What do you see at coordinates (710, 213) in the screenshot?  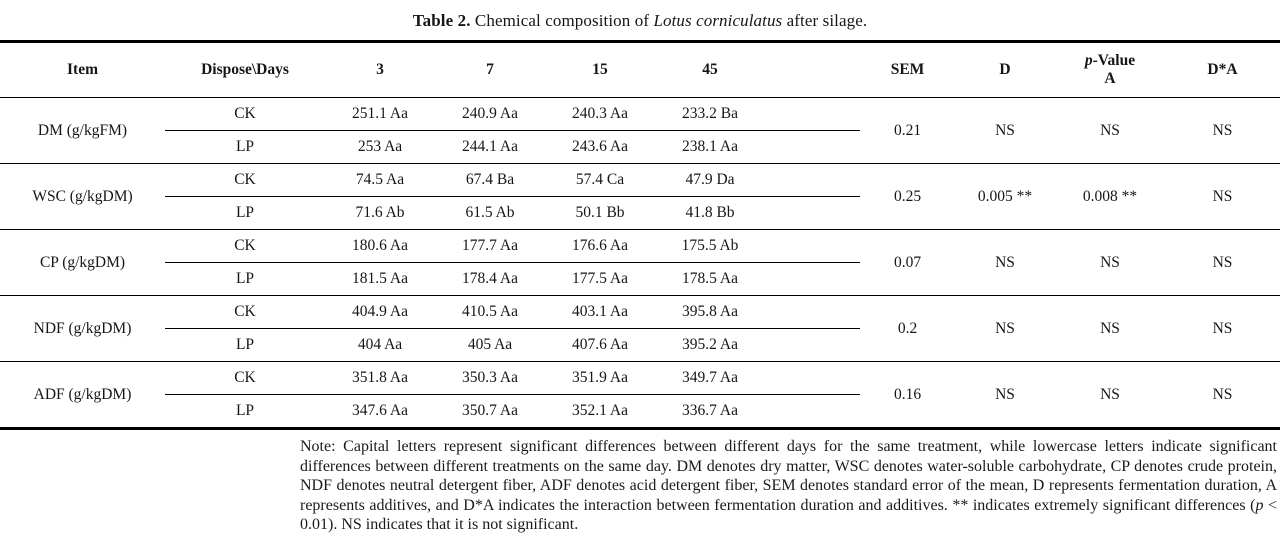 I see `value-cell: 41.8 Bb` at bounding box center [710, 213].